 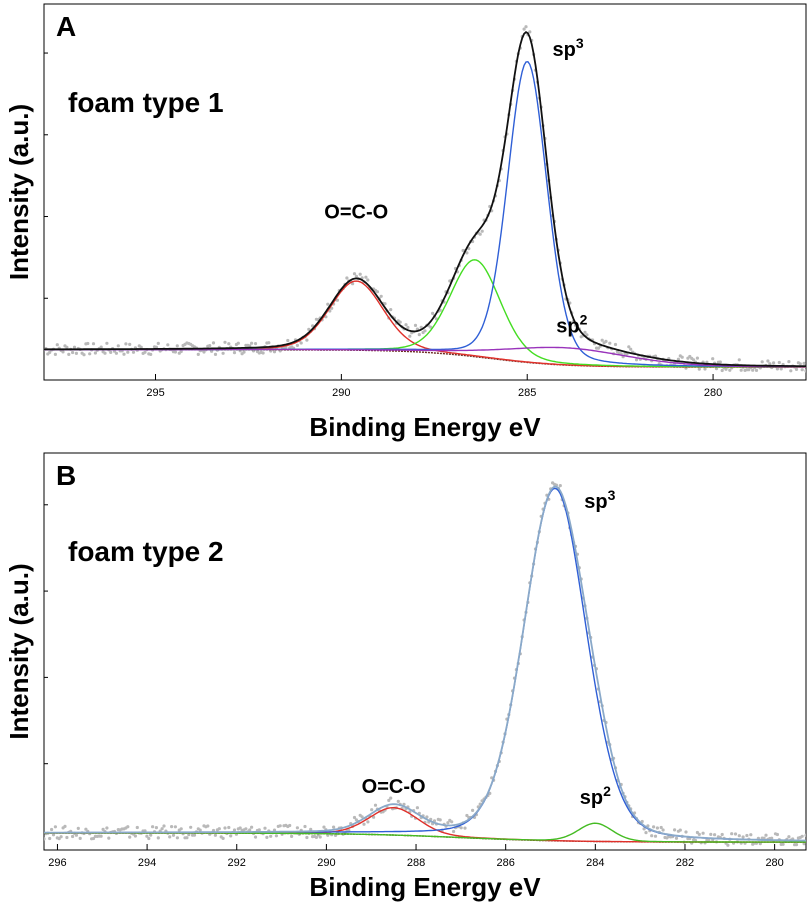 What do you see at coordinates (416, 863) in the screenshot?
I see `x-tick-label: 288` at bounding box center [416, 863].